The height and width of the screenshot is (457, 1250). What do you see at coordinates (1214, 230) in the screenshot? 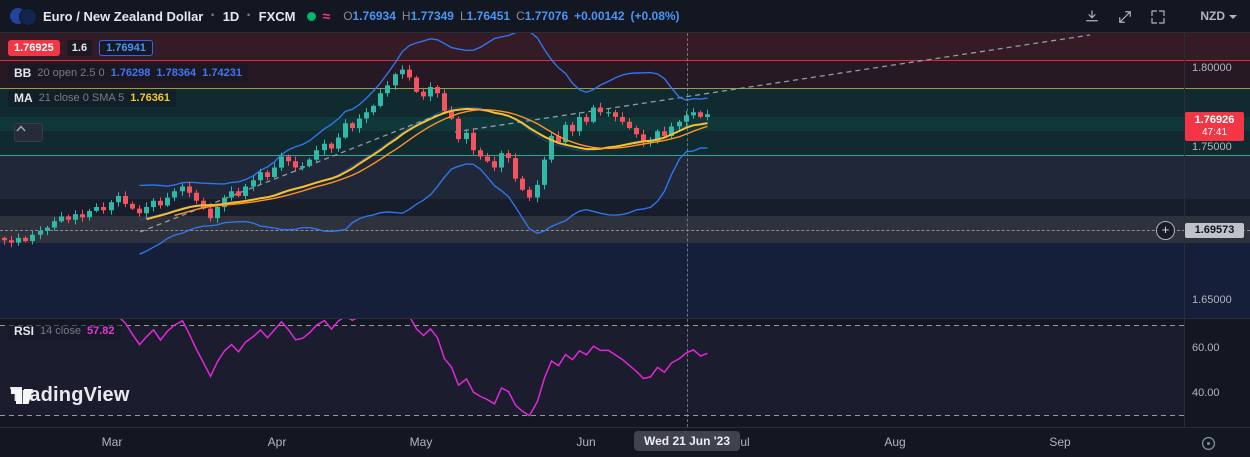
I see `level-price-badge: 1.69573` at bounding box center [1214, 230].